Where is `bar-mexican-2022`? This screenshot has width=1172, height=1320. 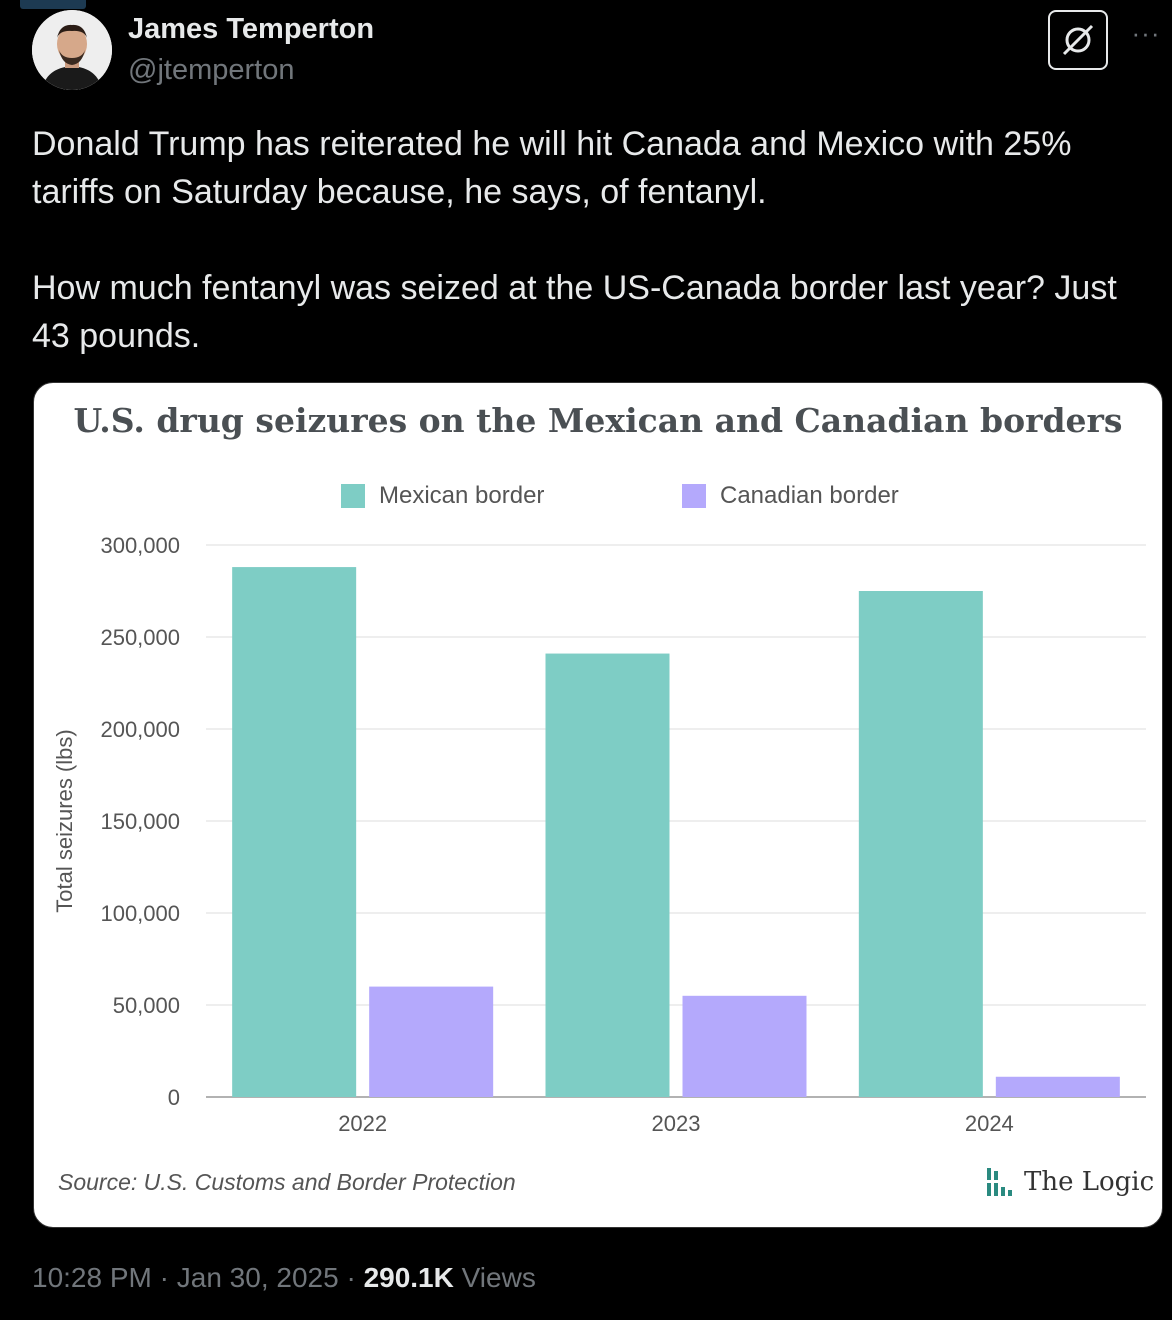 bar-mexican-2022 is located at coordinates (294, 832).